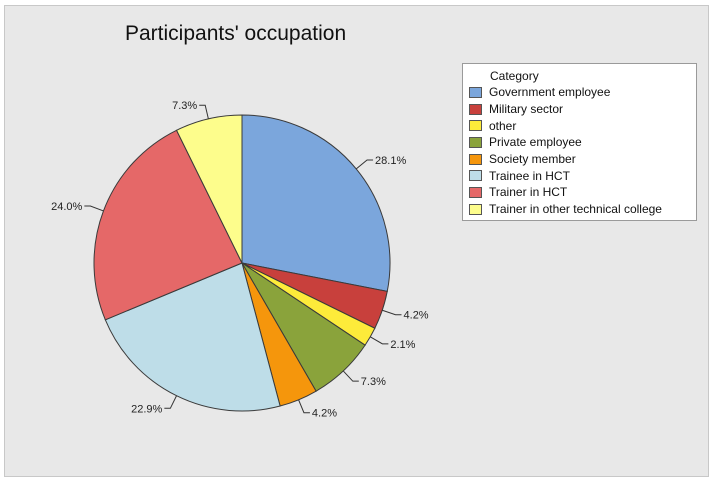 This screenshot has width=715, height=482. I want to click on pie-slice-trainee-in-hct, so click(192, 337).